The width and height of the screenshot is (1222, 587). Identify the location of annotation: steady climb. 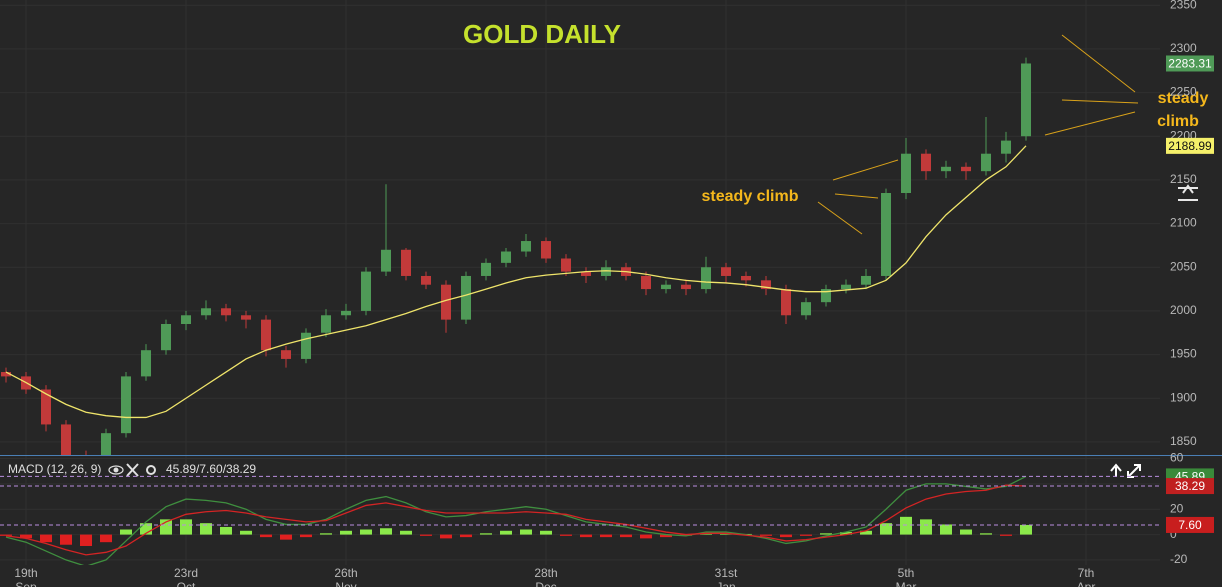
(750, 196).